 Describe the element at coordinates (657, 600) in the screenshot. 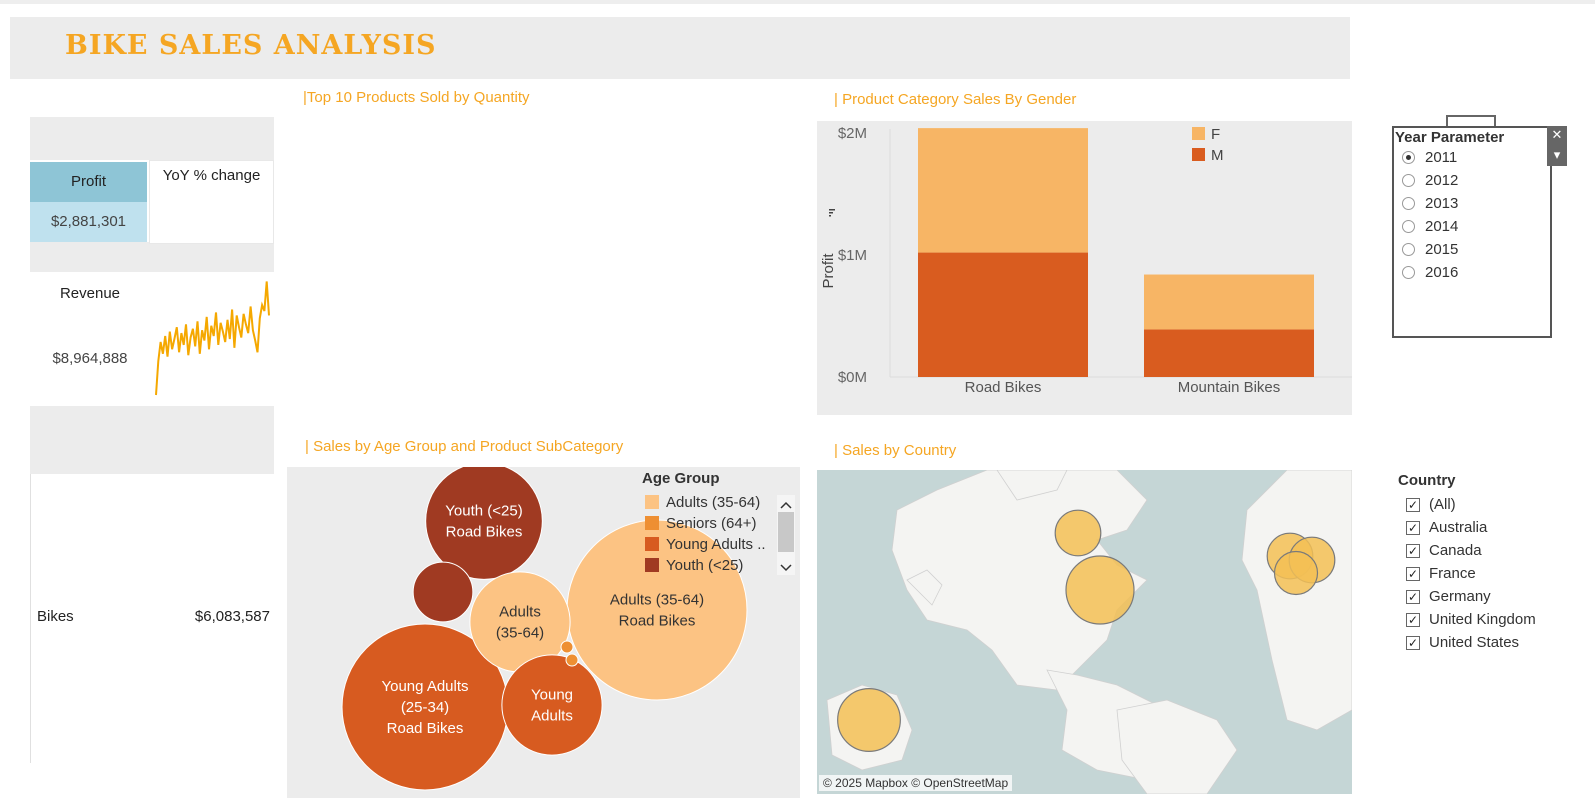

I see `bubble-label: Adults (35-64)` at that location.